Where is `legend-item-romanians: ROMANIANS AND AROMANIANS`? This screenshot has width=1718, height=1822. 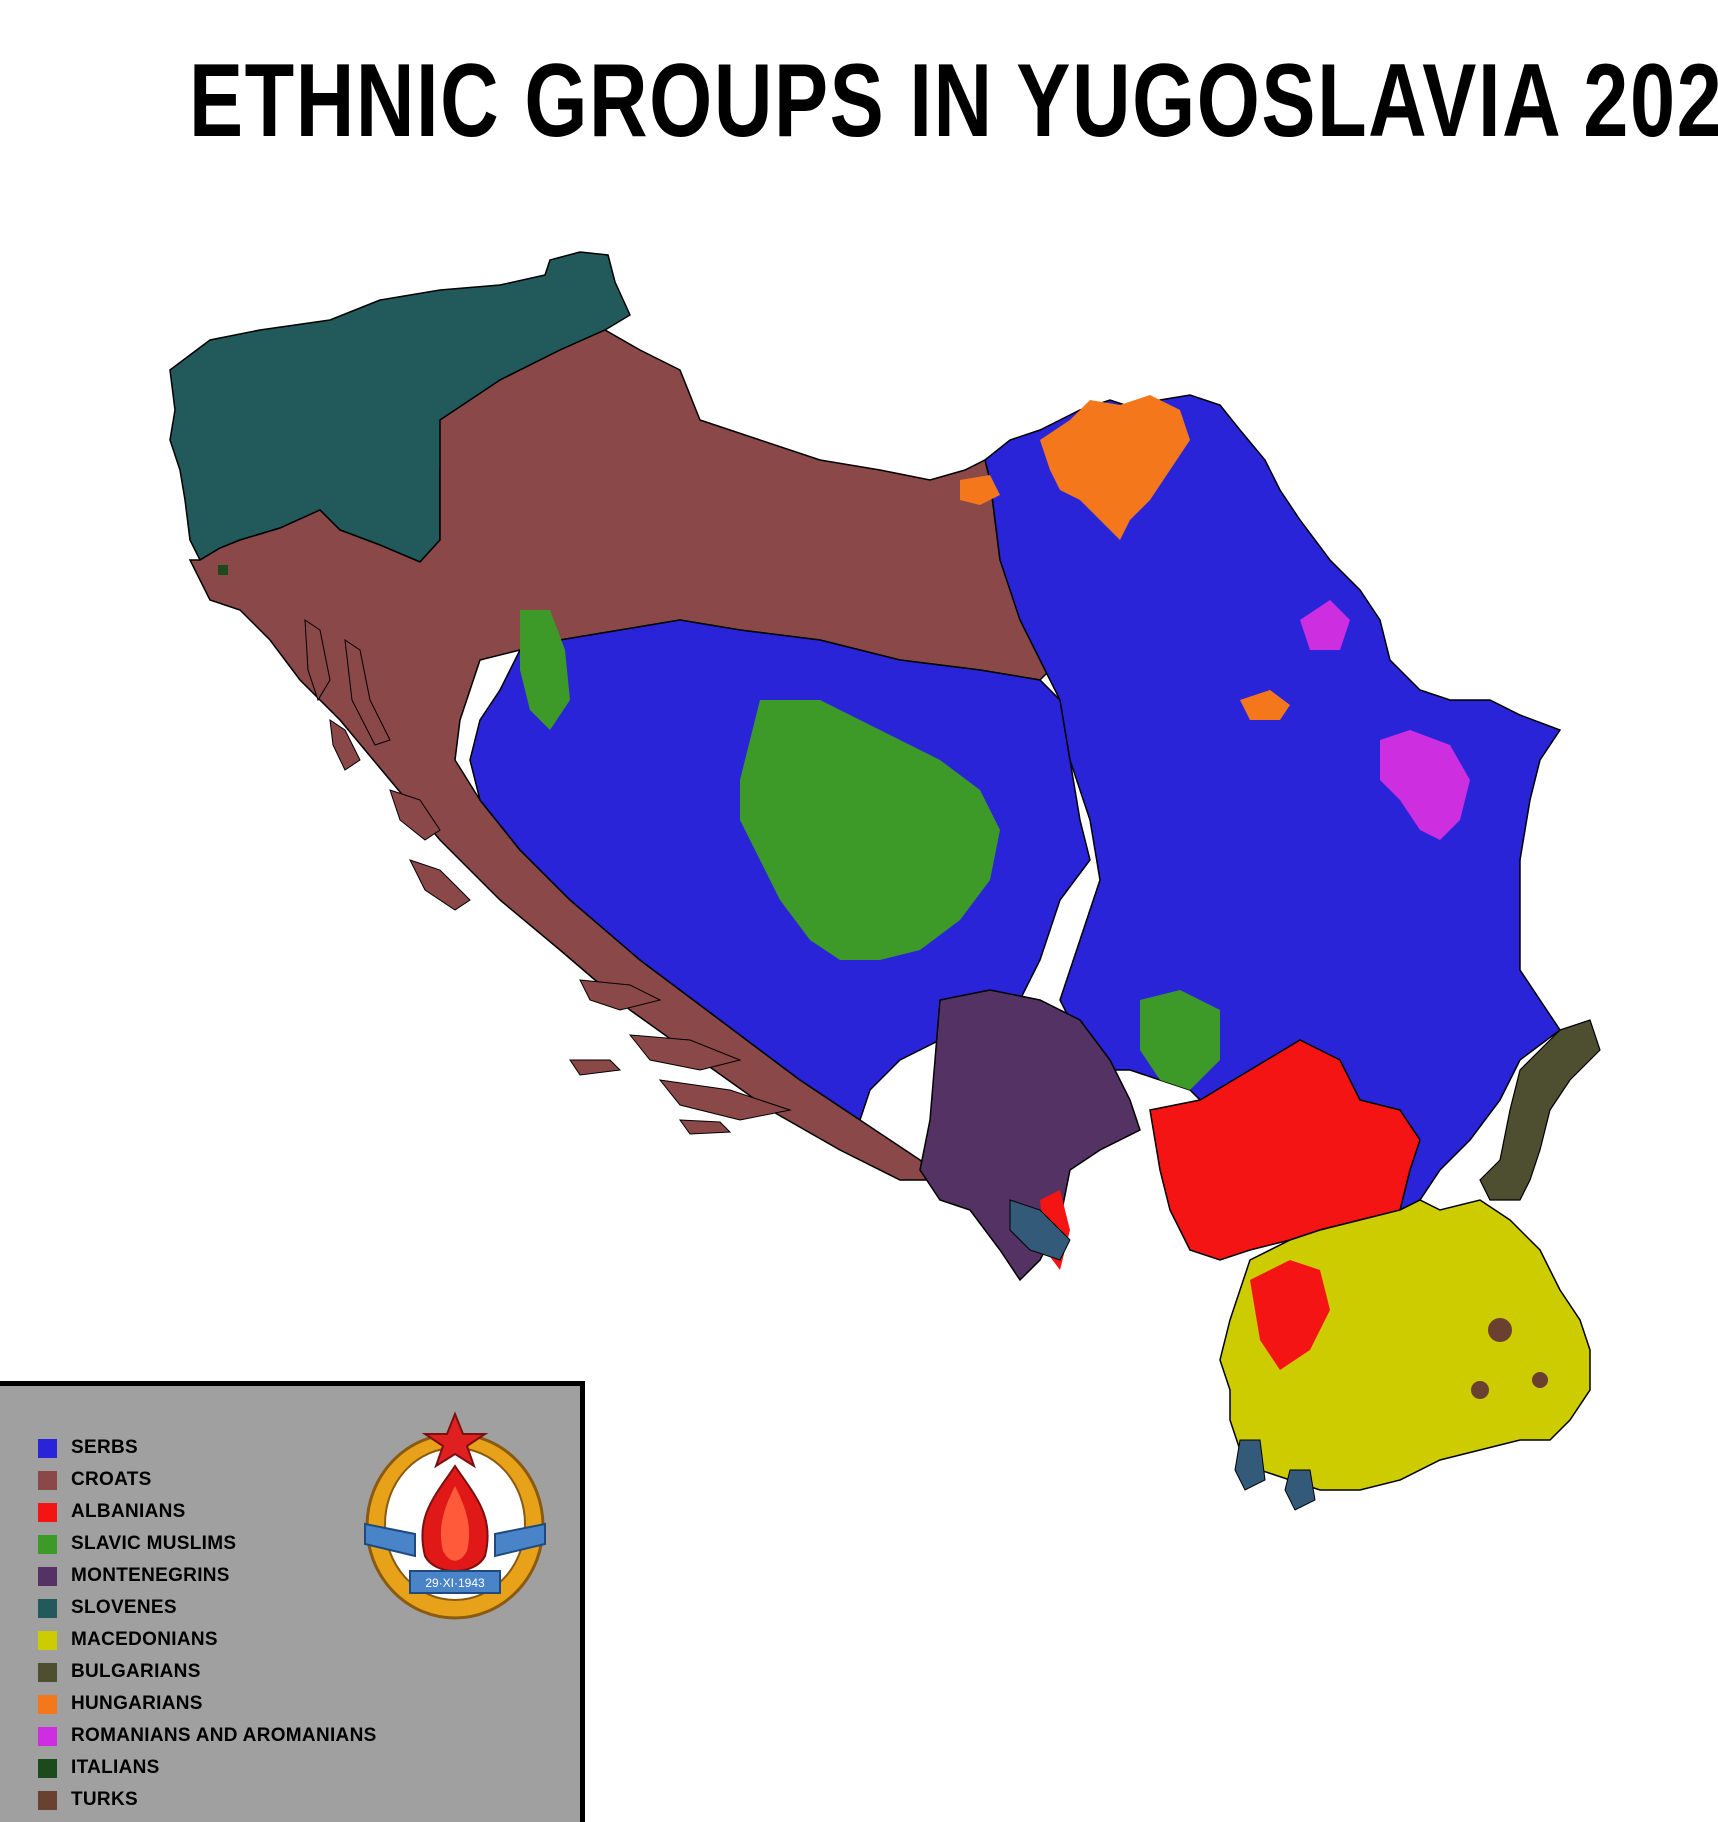
legend-item-romanians: ROMANIANS AND AROMANIANS is located at coordinates (207, 1736).